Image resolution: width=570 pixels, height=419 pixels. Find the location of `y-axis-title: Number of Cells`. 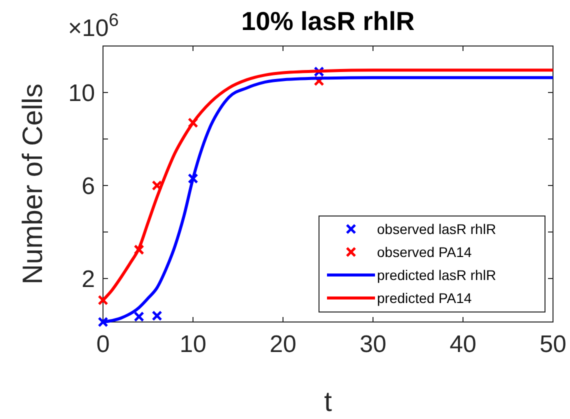

y-axis-title: Number of Cells is located at coordinates (32, 184).